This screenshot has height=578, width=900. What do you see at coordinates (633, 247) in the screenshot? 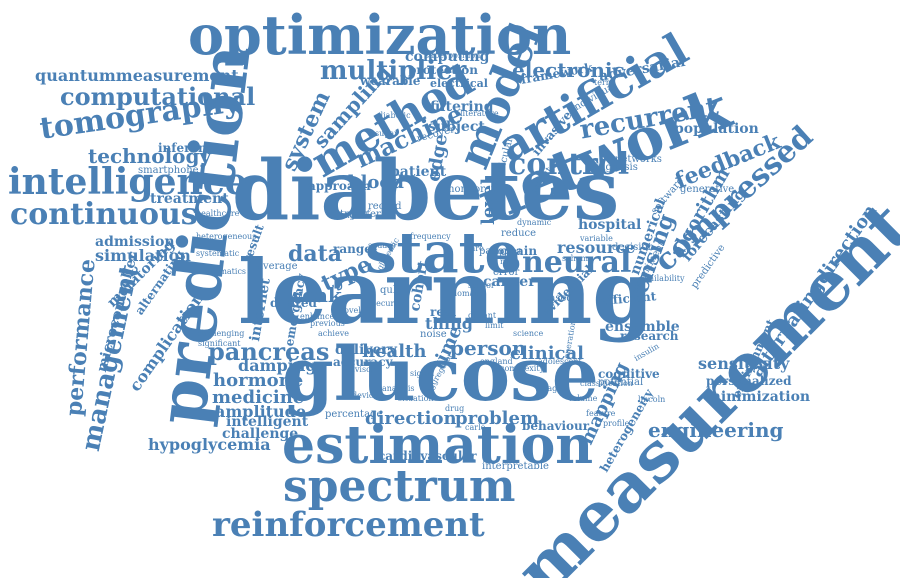
I see `word-decision: decision` at bounding box center [633, 247].